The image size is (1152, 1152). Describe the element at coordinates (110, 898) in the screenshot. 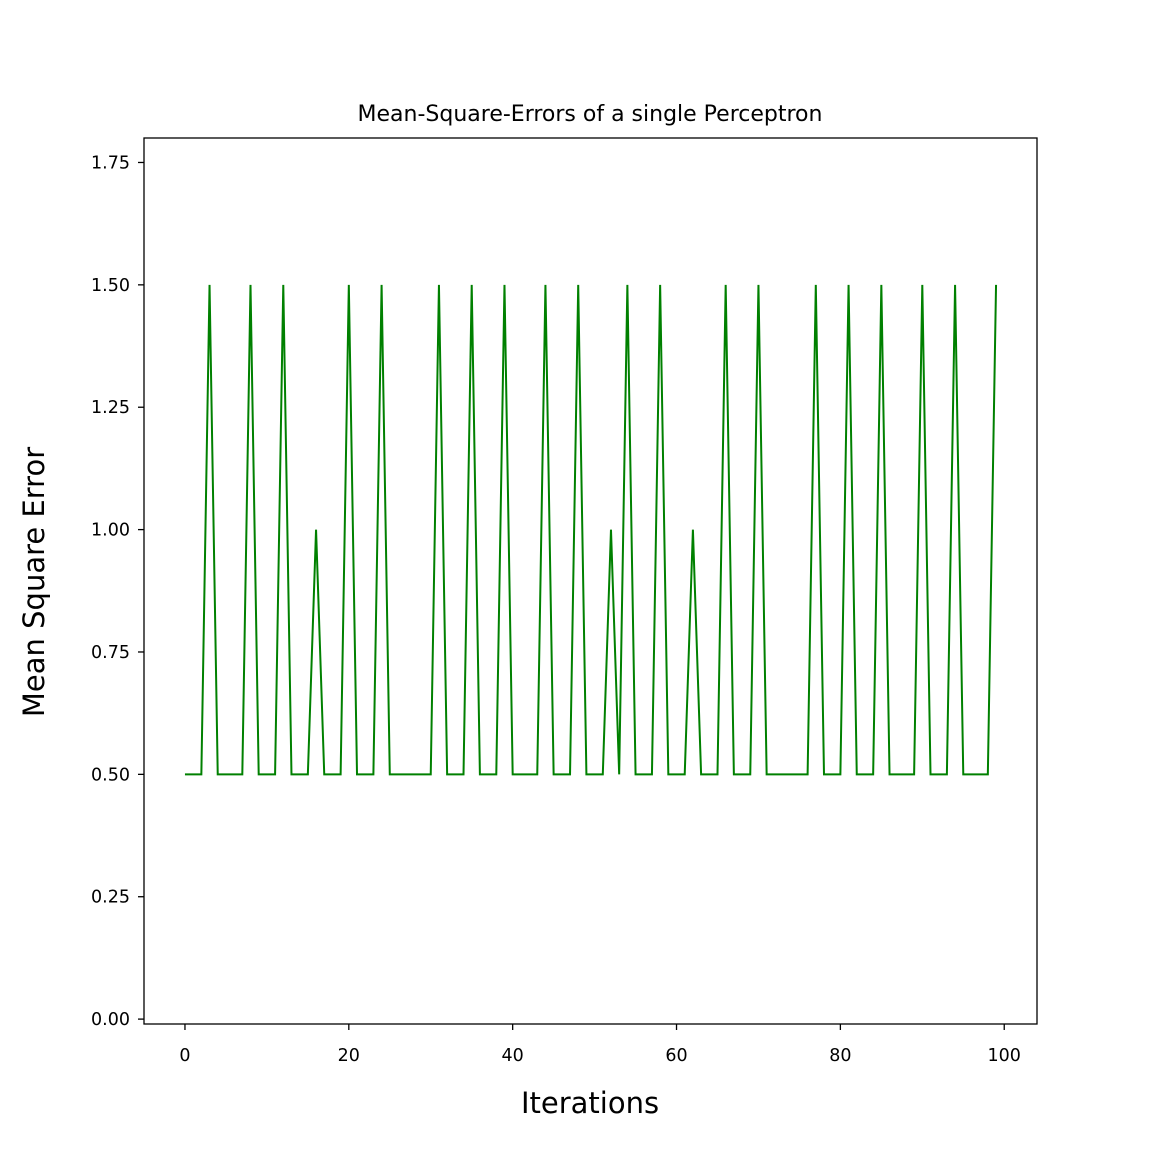

I see `y-tick-label: 0.25` at that location.